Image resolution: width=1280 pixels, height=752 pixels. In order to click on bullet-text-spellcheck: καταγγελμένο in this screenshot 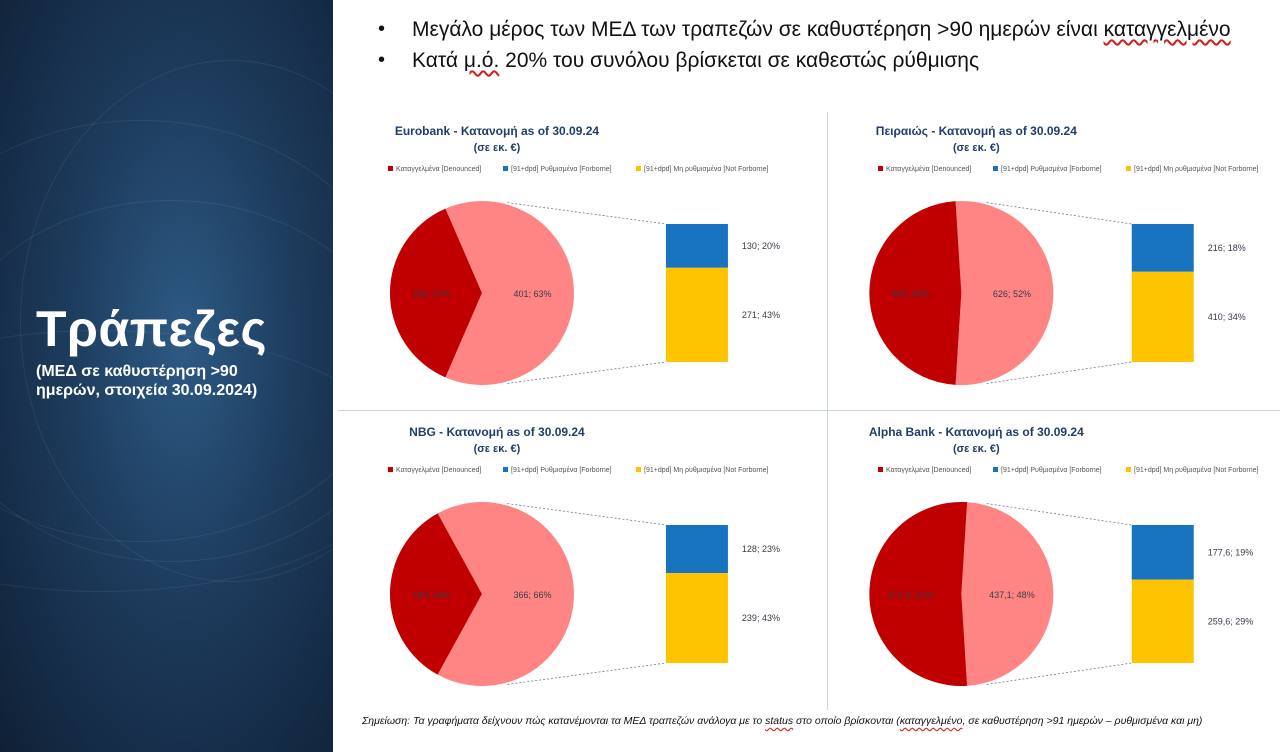, I will do `click(1167, 29)`.